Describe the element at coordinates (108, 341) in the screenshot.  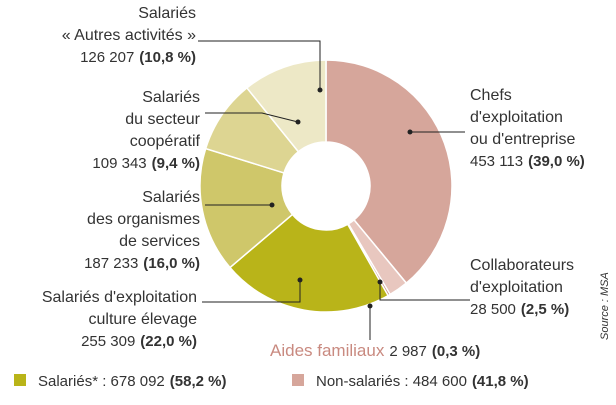
I see `segment-count: 255 309` at that location.